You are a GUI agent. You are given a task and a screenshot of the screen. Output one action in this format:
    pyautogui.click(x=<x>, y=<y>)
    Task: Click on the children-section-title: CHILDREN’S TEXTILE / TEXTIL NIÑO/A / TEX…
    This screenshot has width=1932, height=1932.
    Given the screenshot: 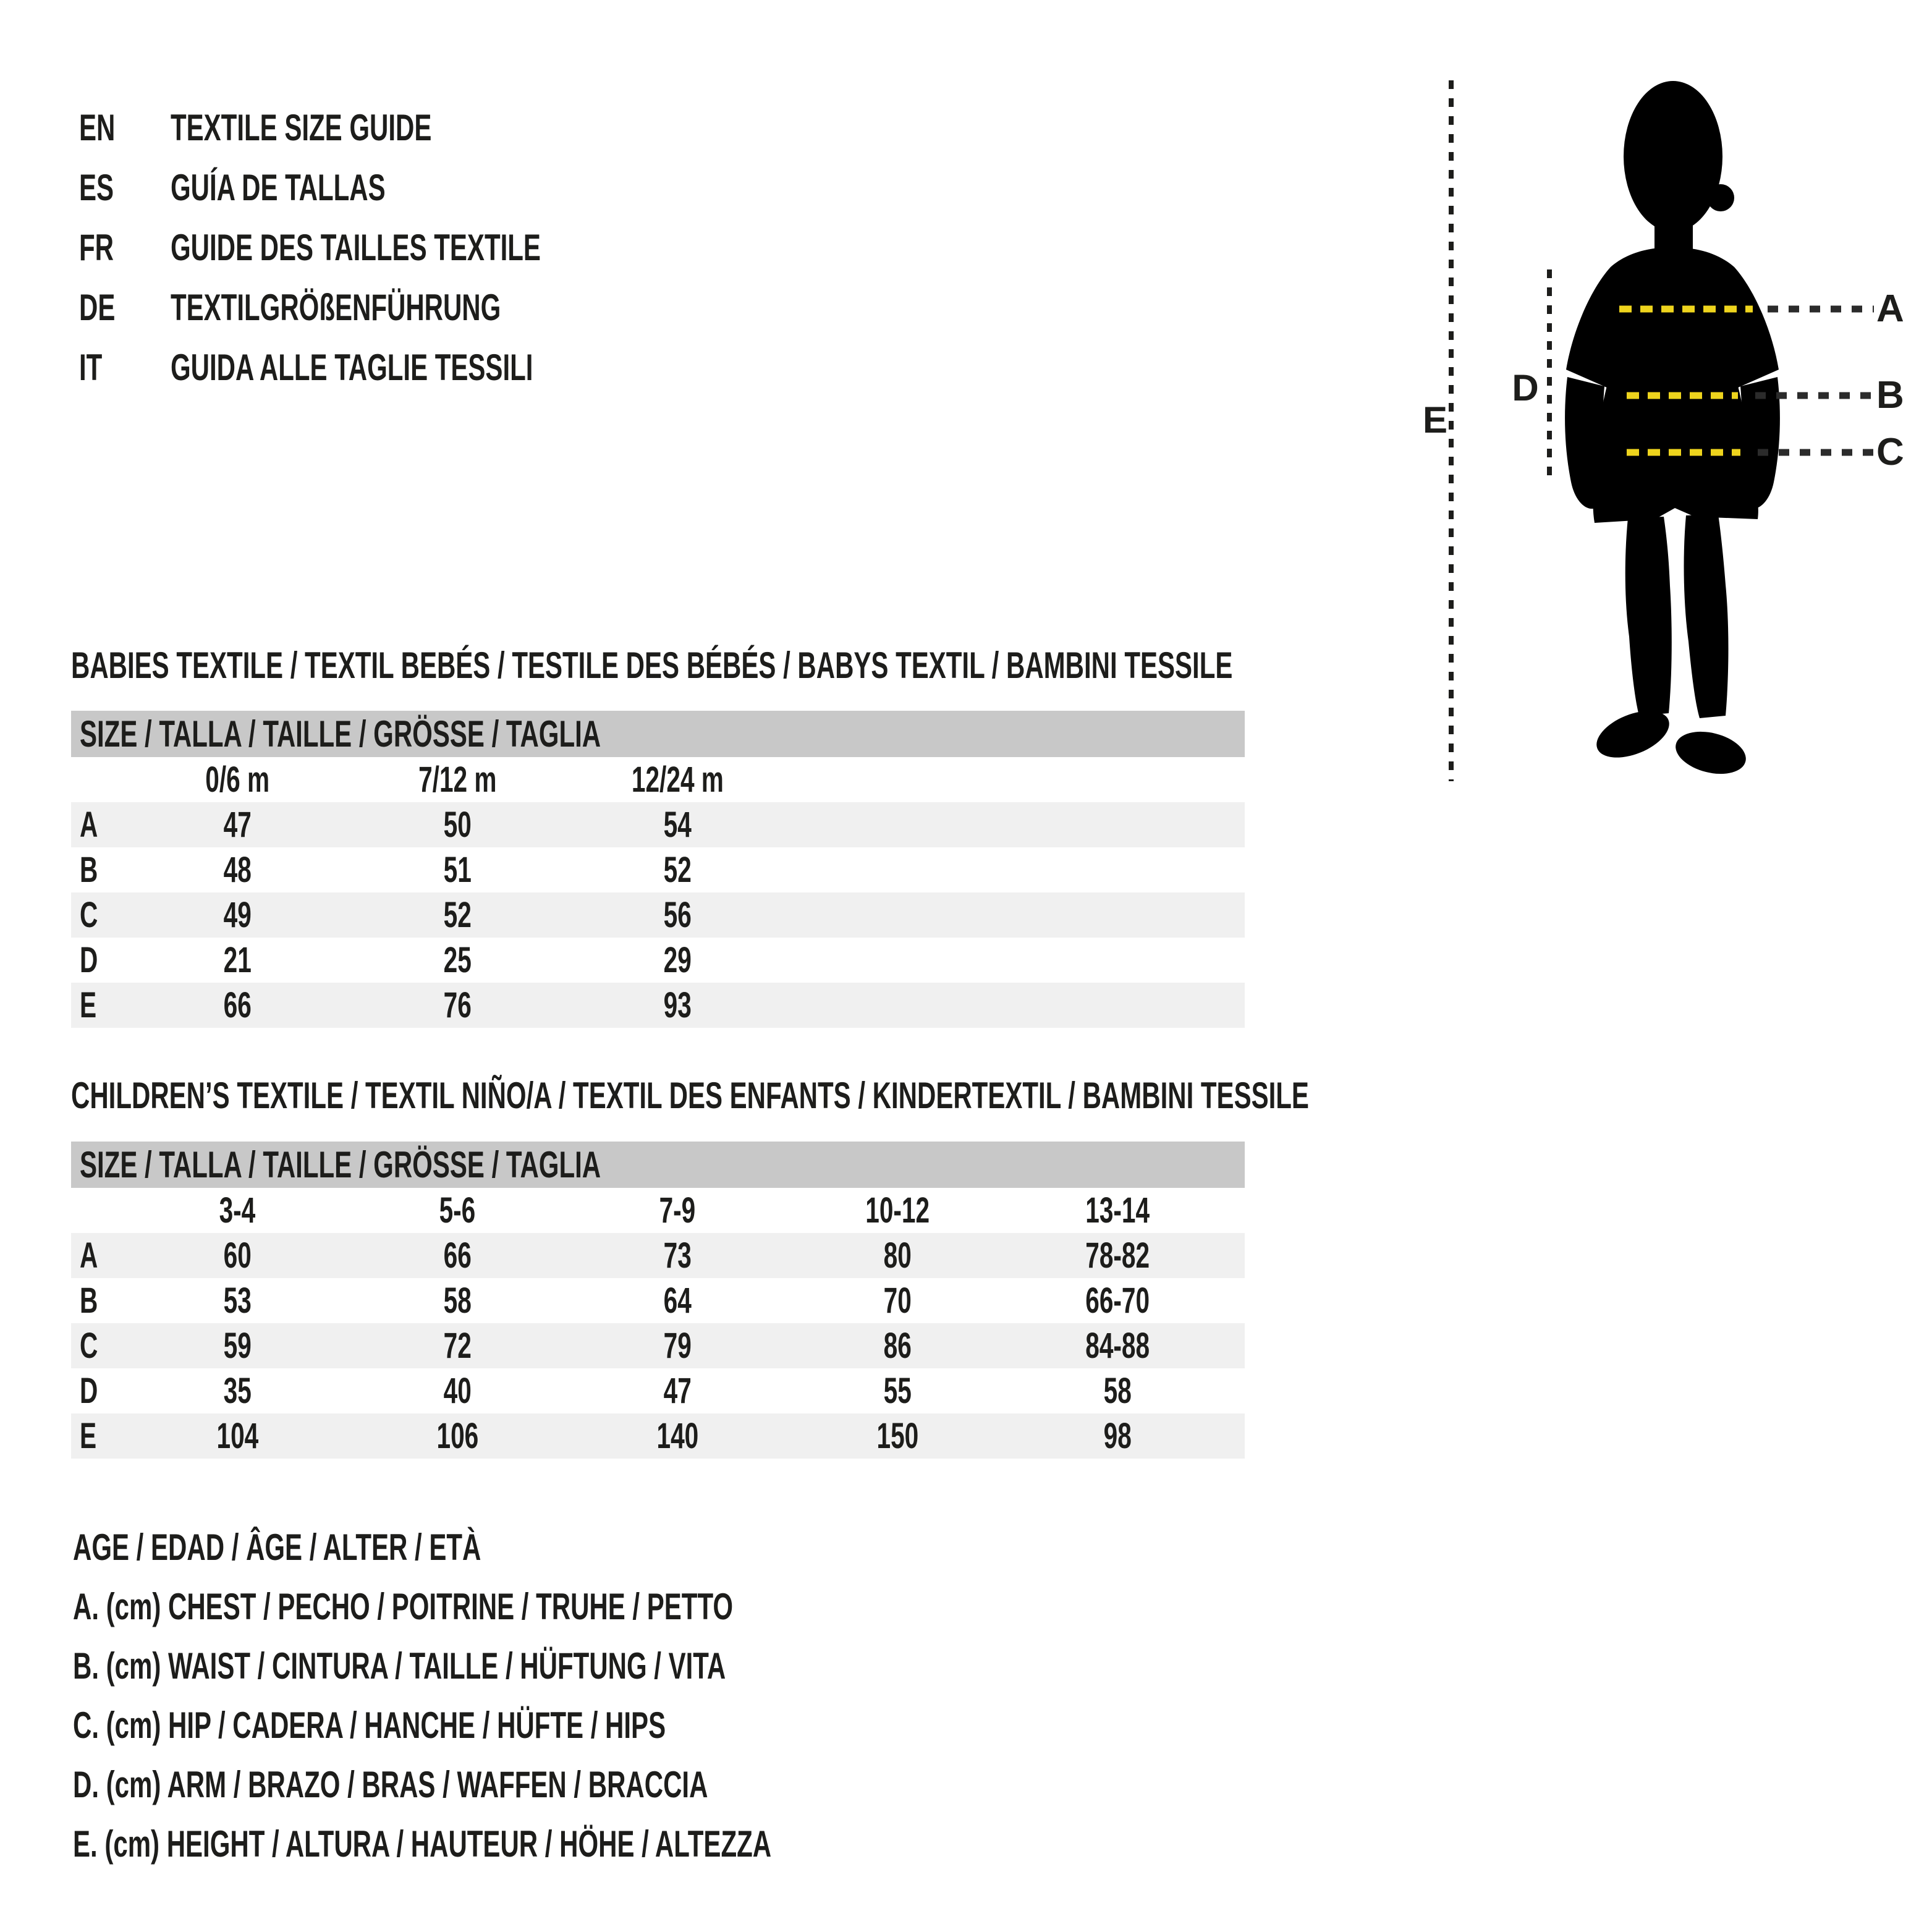 What is the action you would take?
    pyautogui.click(x=955, y=1095)
    